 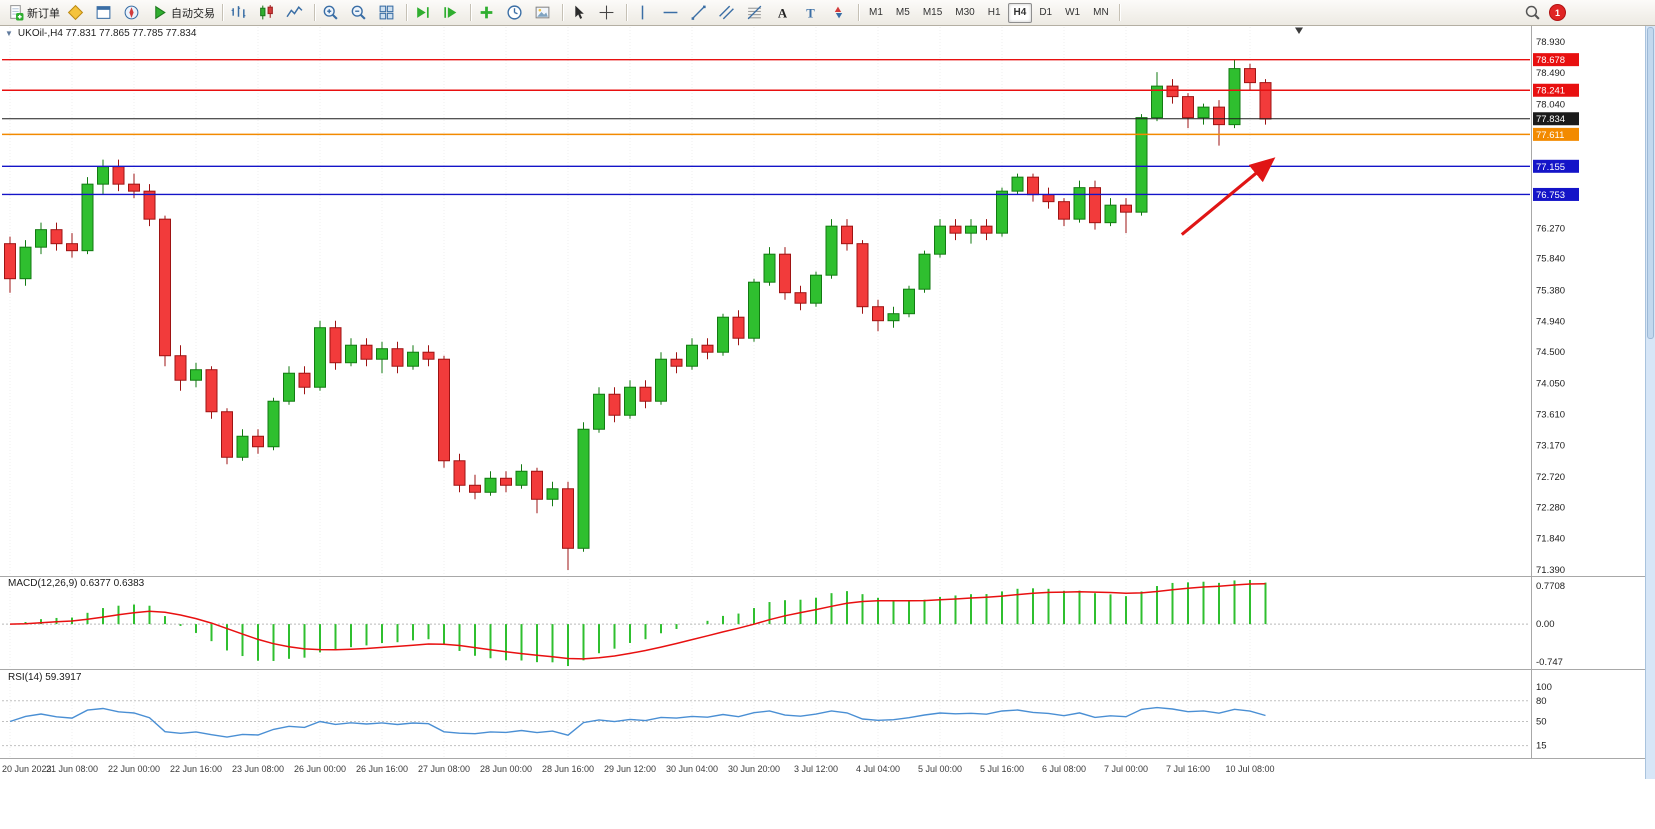 I want to click on tline-icon, so click(x=698, y=12).